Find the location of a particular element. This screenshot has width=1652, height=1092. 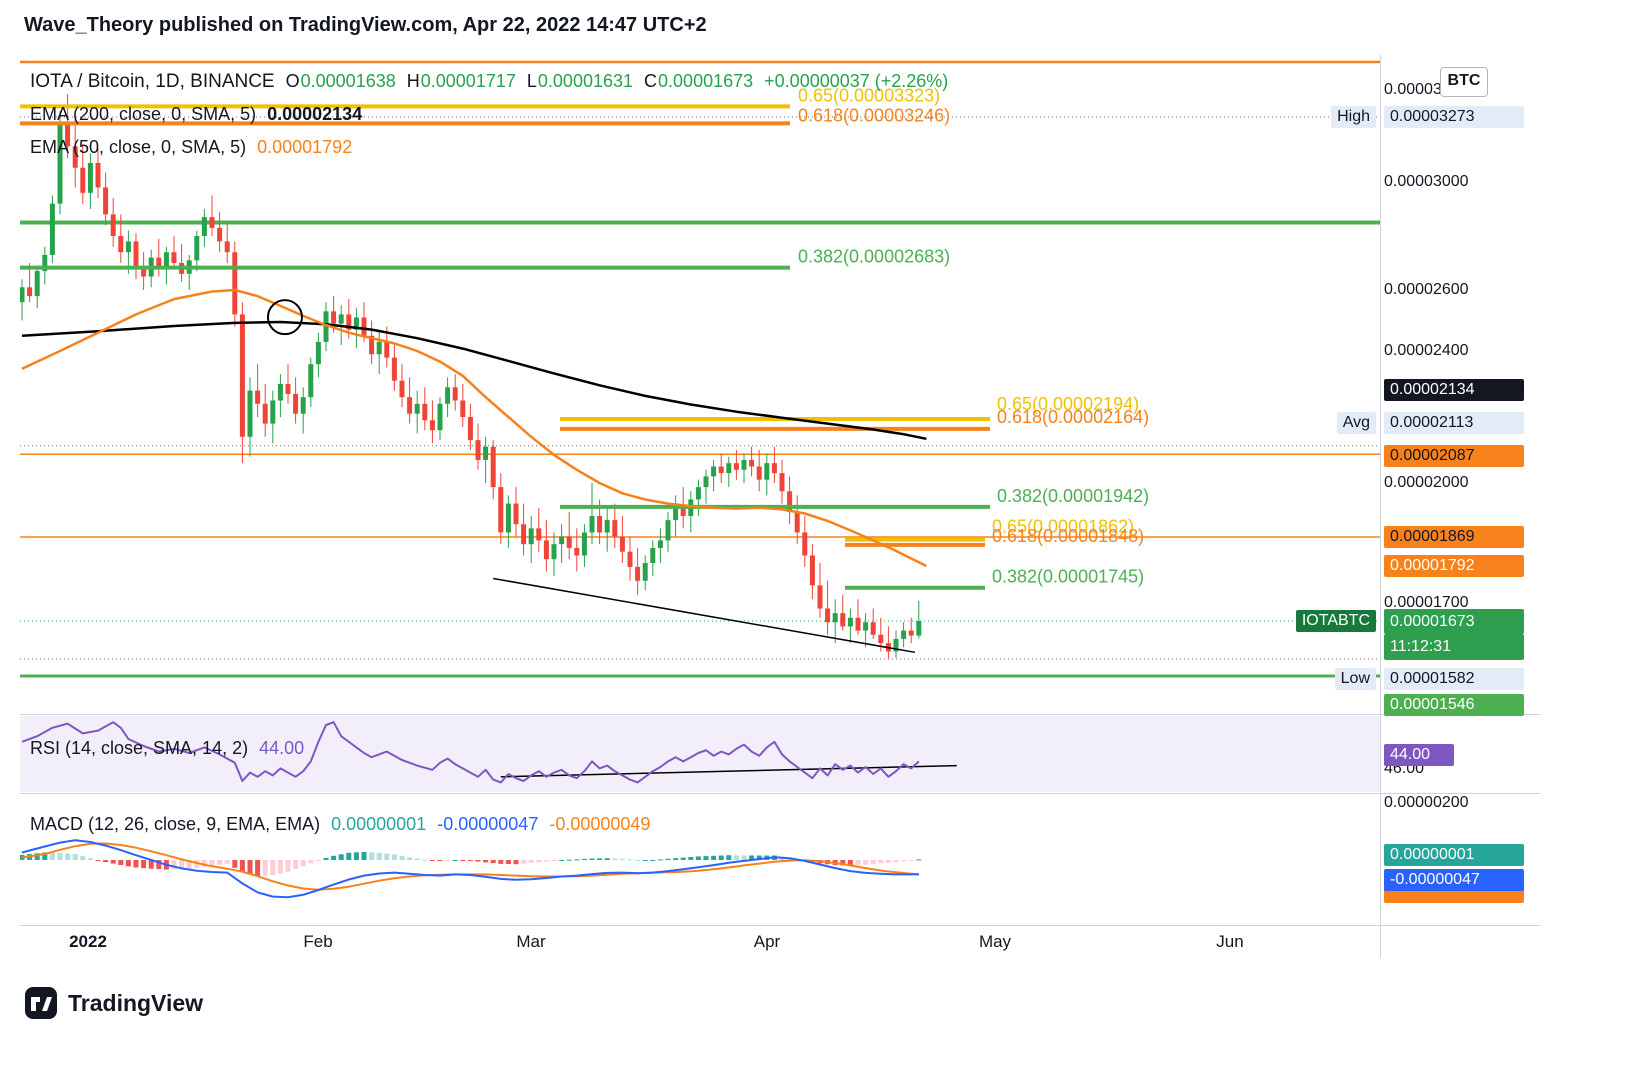

axis-tick-1700: 0.00001700 is located at coordinates (1426, 602).